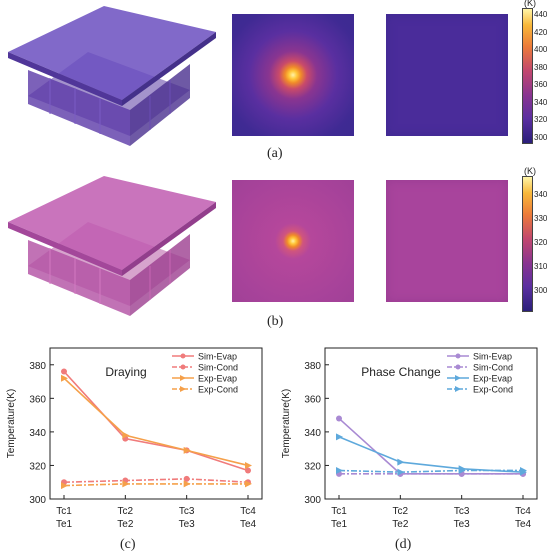 The height and width of the screenshot is (556, 550). I want to click on colorbar-tick-label: 420, so click(541, 32).